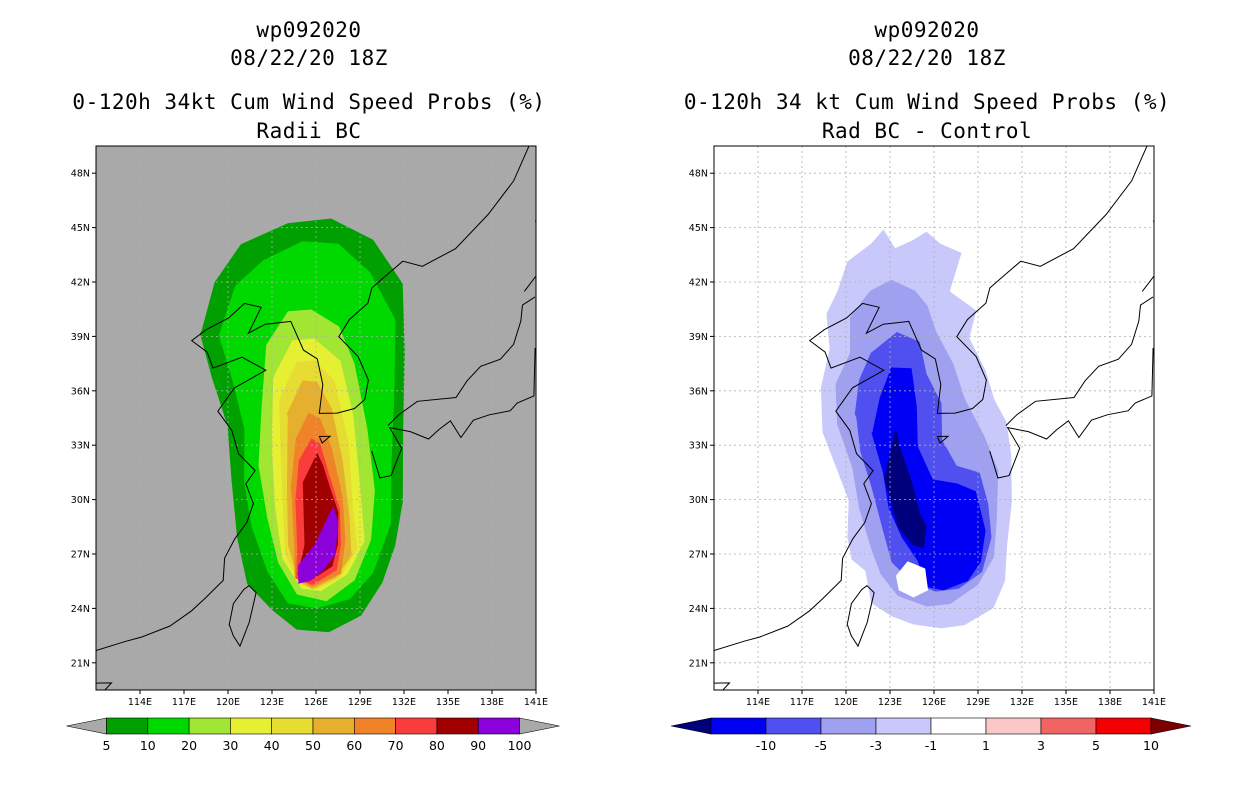 The width and height of the screenshot is (1236, 800). What do you see at coordinates (928, 479) in the screenshot?
I see `contour--10` at bounding box center [928, 479].